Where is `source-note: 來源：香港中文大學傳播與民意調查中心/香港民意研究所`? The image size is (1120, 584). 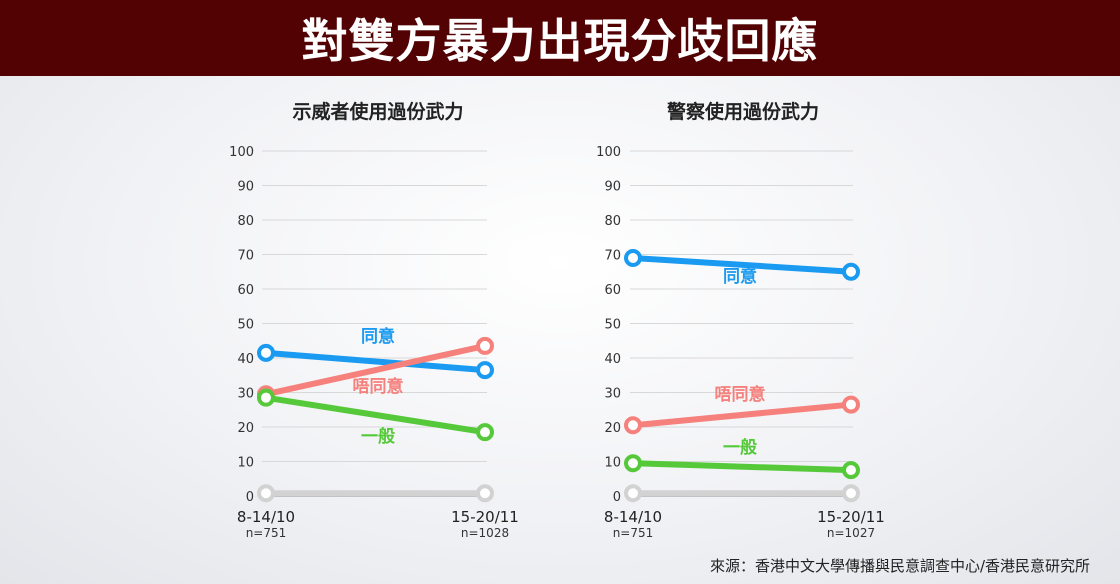 source-note: 來源：香港中文大學傳播與民意調查中心/香港民意研究所 is located at coordinates (899, 566).